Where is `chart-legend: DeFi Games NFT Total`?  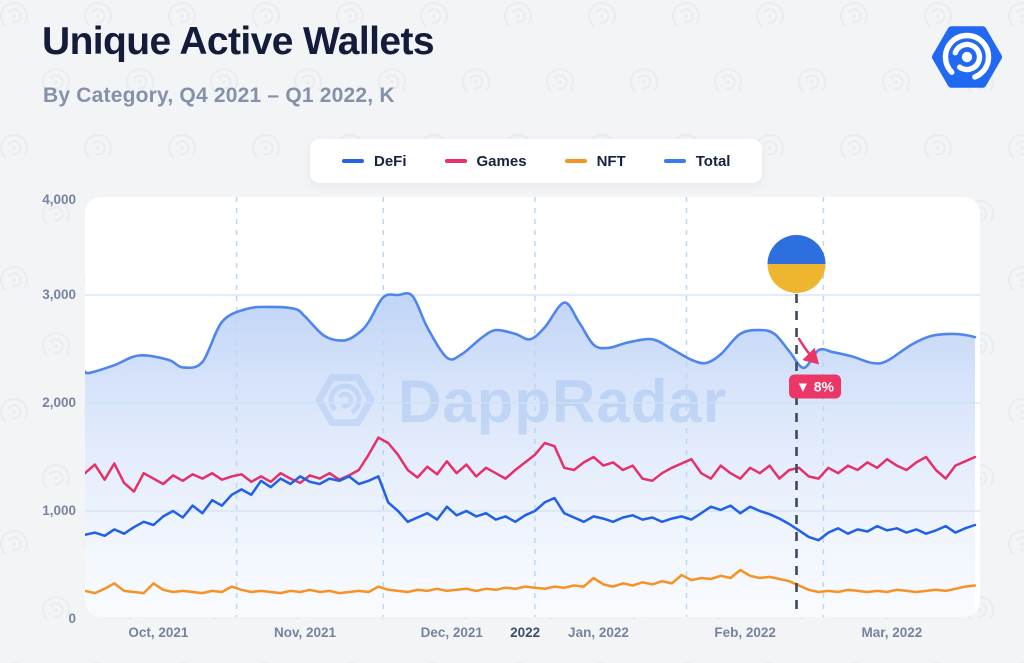
chart-legend: DeFi Games NFT Total is located at coordinates (536, 161).